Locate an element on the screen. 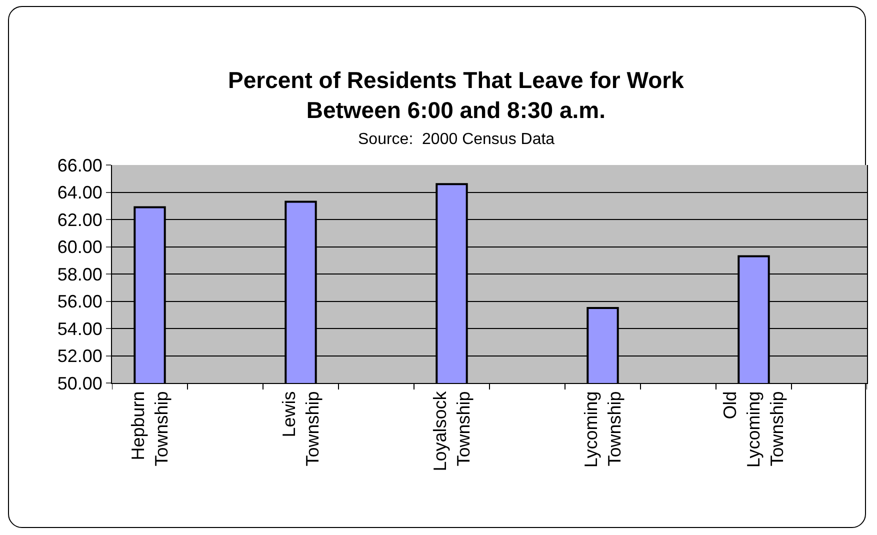  chart-subtitle: Source: 2000 Census Data is located at coordinates (456, 139).